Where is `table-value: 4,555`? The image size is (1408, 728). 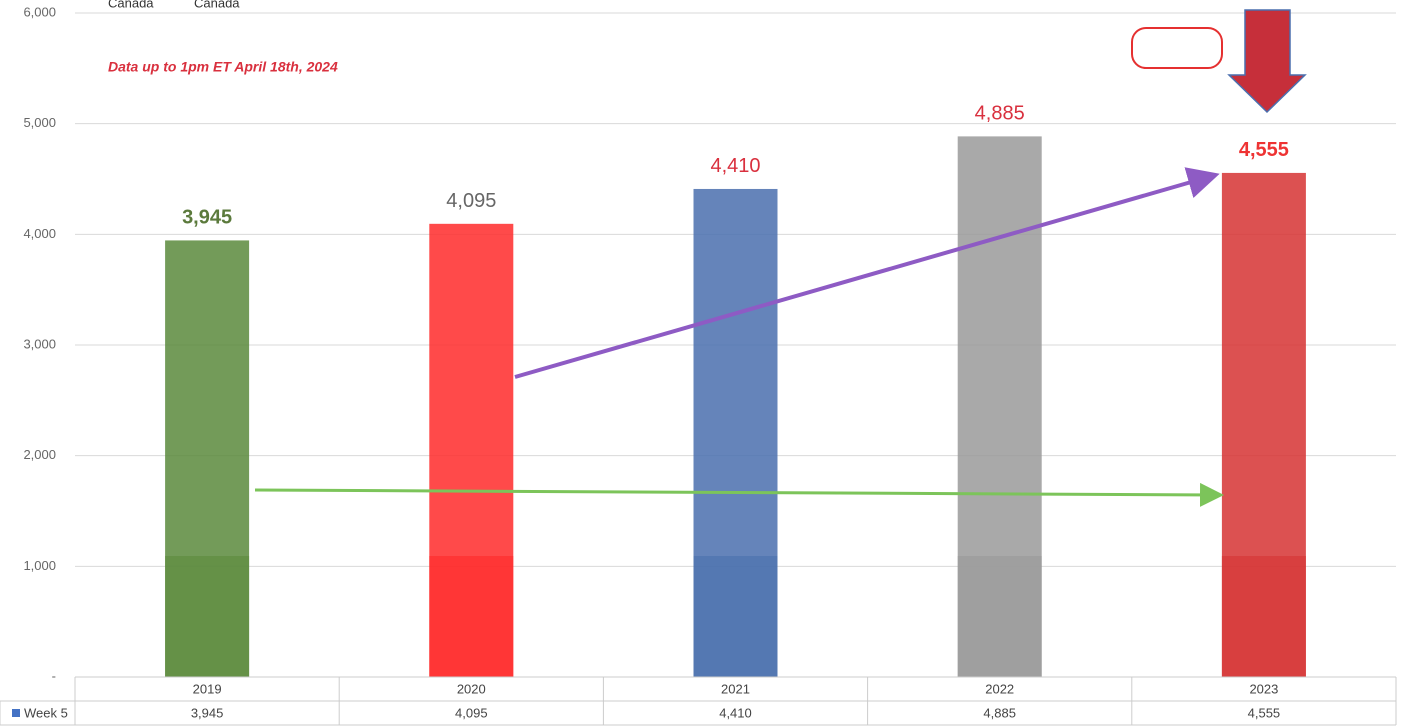 table-value: 4,555 is located at coordinates (1264, 712).